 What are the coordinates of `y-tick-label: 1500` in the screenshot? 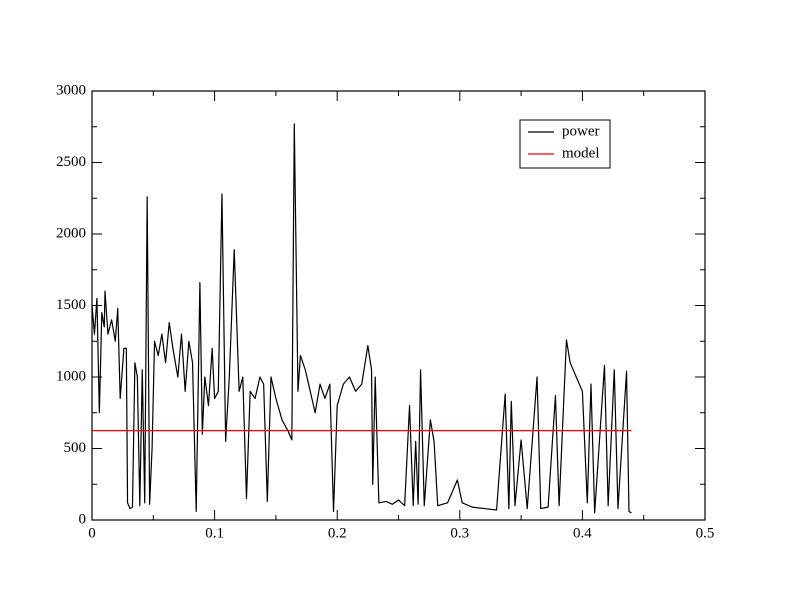 It's located at (71, 305).